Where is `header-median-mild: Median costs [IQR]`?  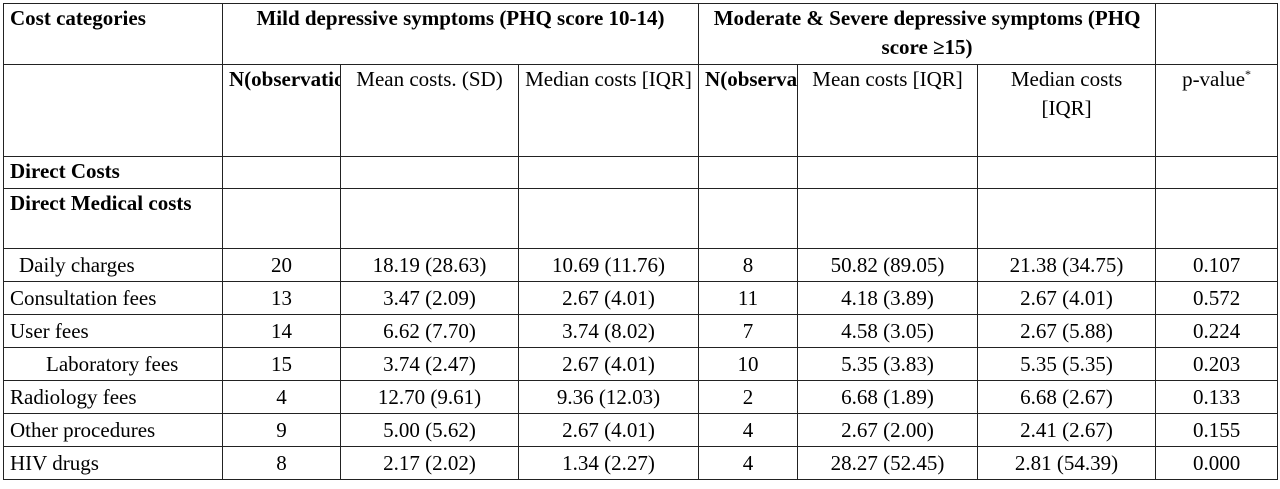
header-median-mild: Median costs [IQR] is located at coordinates (608, 110).